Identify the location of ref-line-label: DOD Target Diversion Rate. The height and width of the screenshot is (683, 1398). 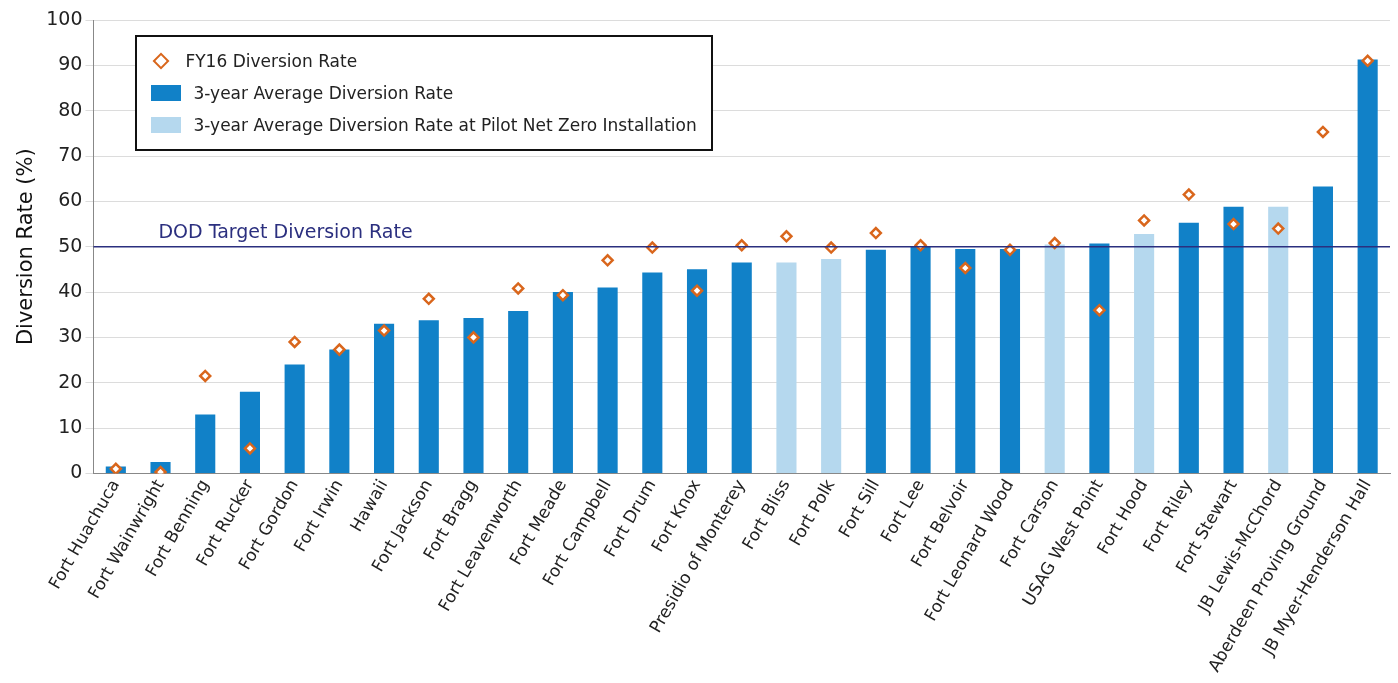
(285, 231).